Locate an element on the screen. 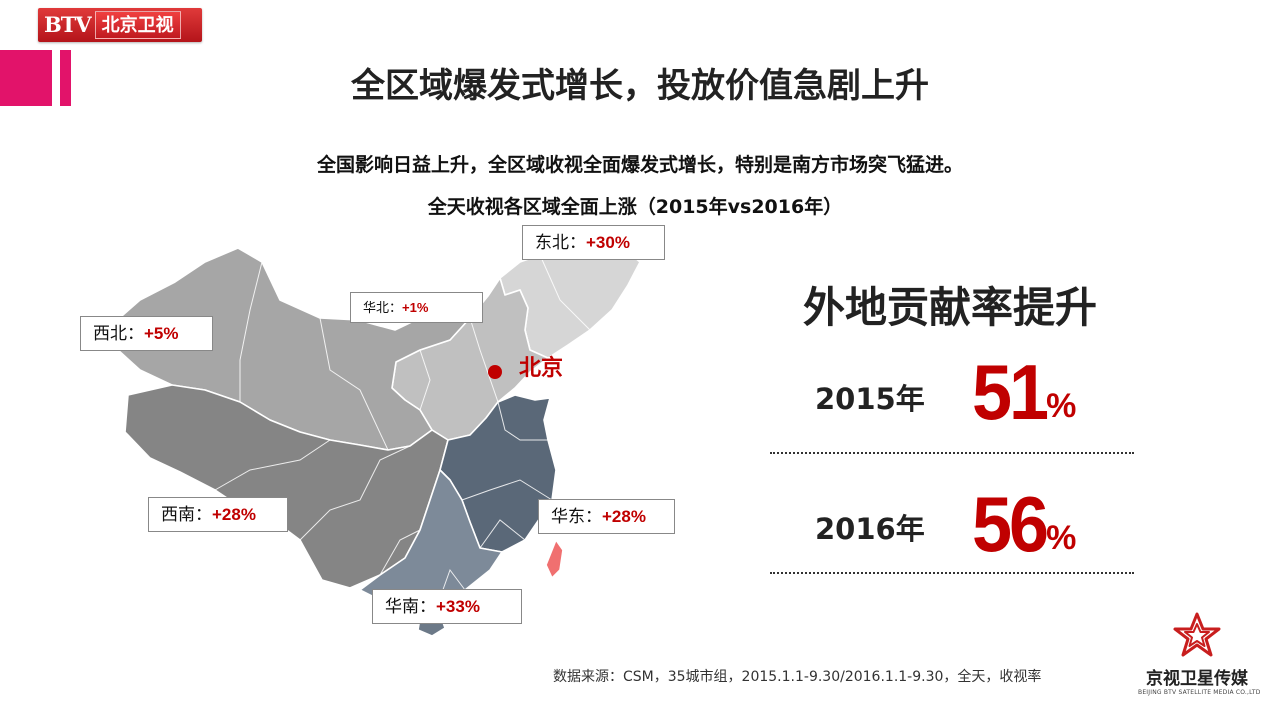  region-label-northeast: 东北：+30% is located at coordinates (593, 242).